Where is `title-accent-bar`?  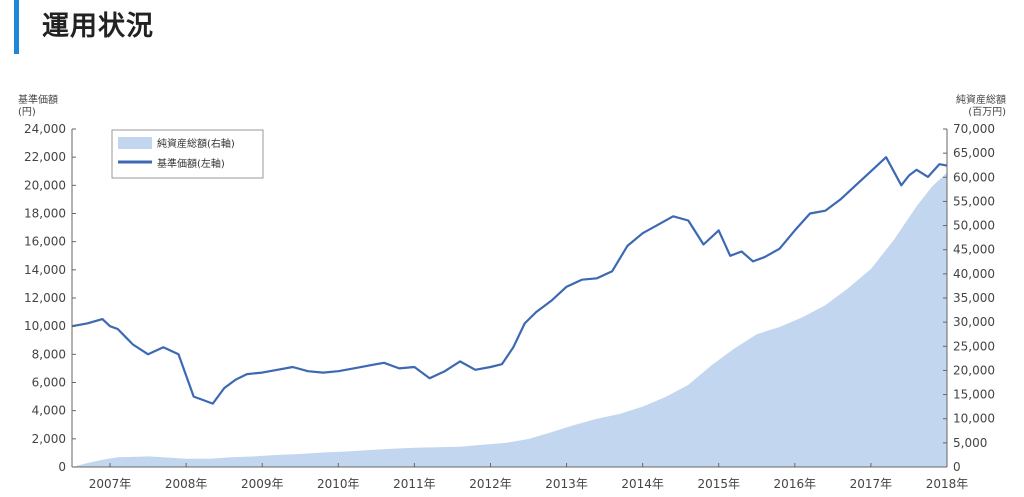
title-accent-bar is located at coordinates (16, 27).